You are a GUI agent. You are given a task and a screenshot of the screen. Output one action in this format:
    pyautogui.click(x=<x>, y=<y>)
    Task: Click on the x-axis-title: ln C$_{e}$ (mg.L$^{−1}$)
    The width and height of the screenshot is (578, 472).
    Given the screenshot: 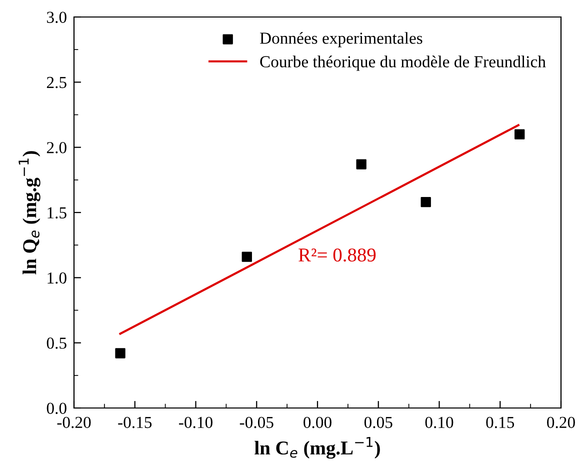 What is the action you would take?
    pyautogui.click(x=317, y=448)
    